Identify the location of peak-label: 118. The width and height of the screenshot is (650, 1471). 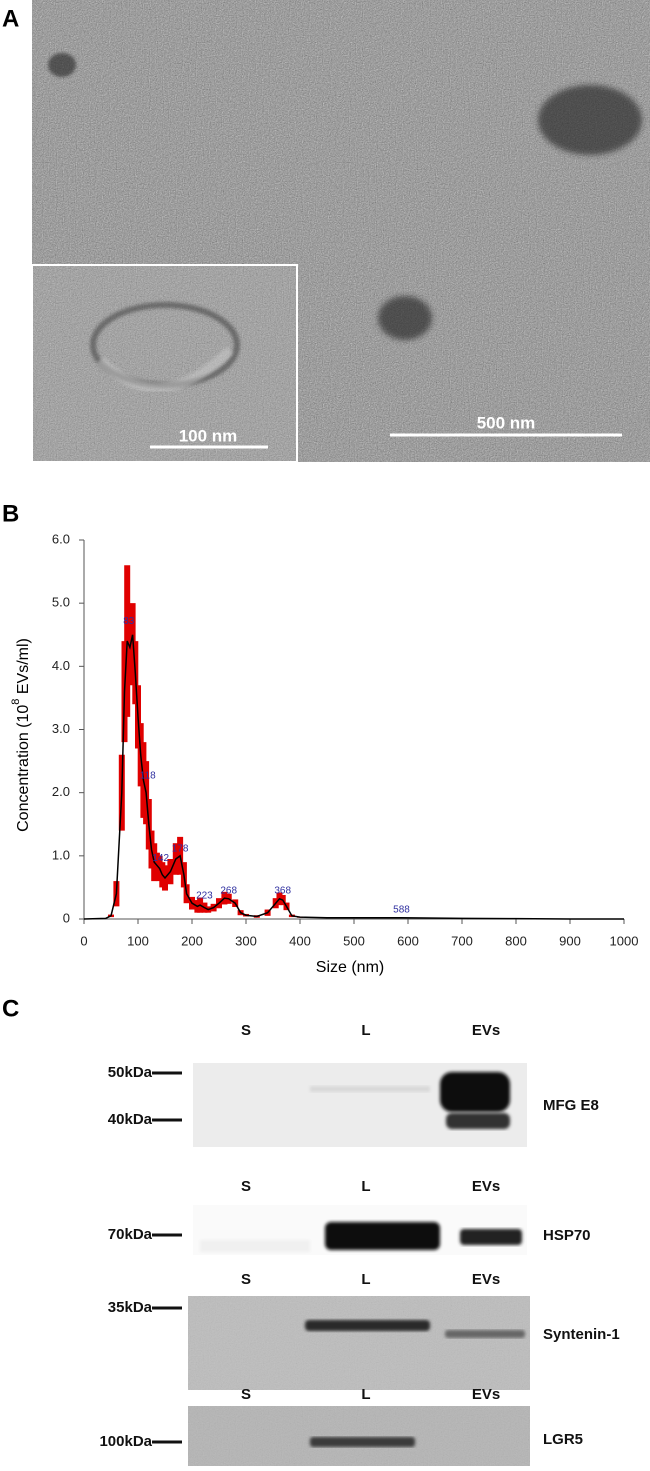
(148, 776).